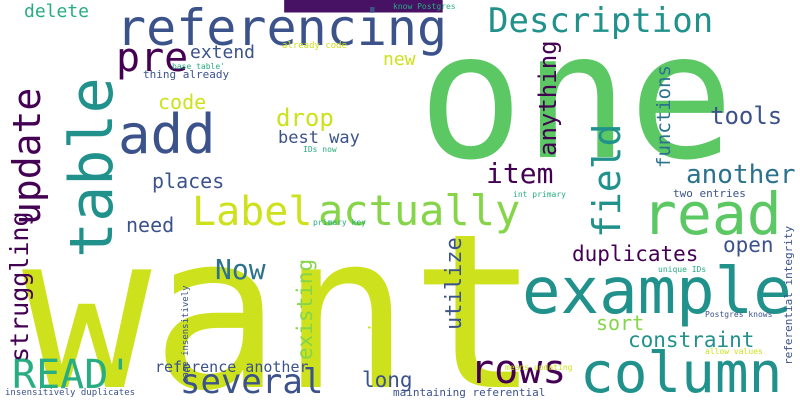 The width and height of the screenshot is (800, 400). Describe the element at coordinates (252, 212) in the screenshot. I see `word-label: Label` at that location.